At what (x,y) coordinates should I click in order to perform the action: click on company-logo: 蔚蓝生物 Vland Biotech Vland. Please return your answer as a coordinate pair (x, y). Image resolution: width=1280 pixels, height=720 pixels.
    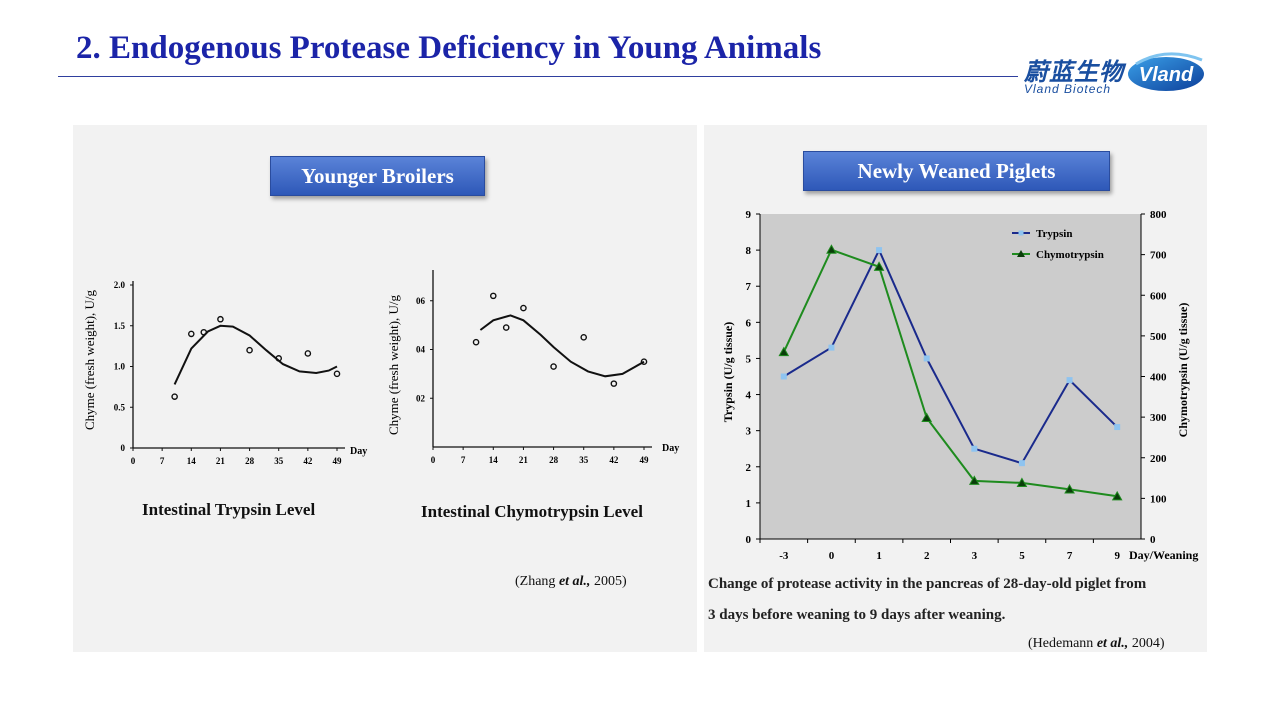
    Looking at the image, I should click on (1115, 74).